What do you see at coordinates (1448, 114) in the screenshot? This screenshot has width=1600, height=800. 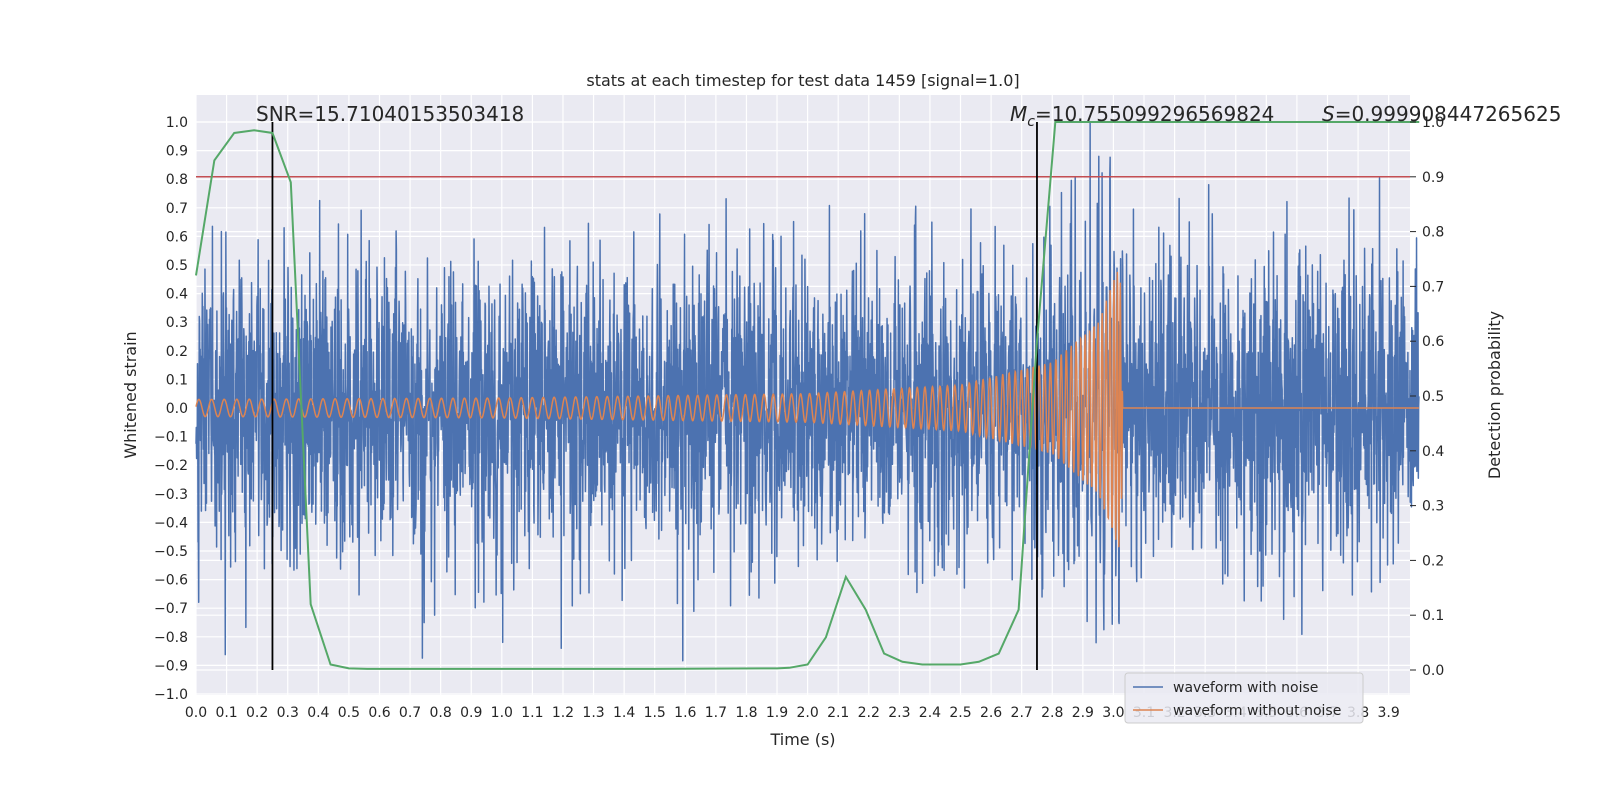 I see `s-value: =0.999908447265625` at bounding box center [1448, 114].